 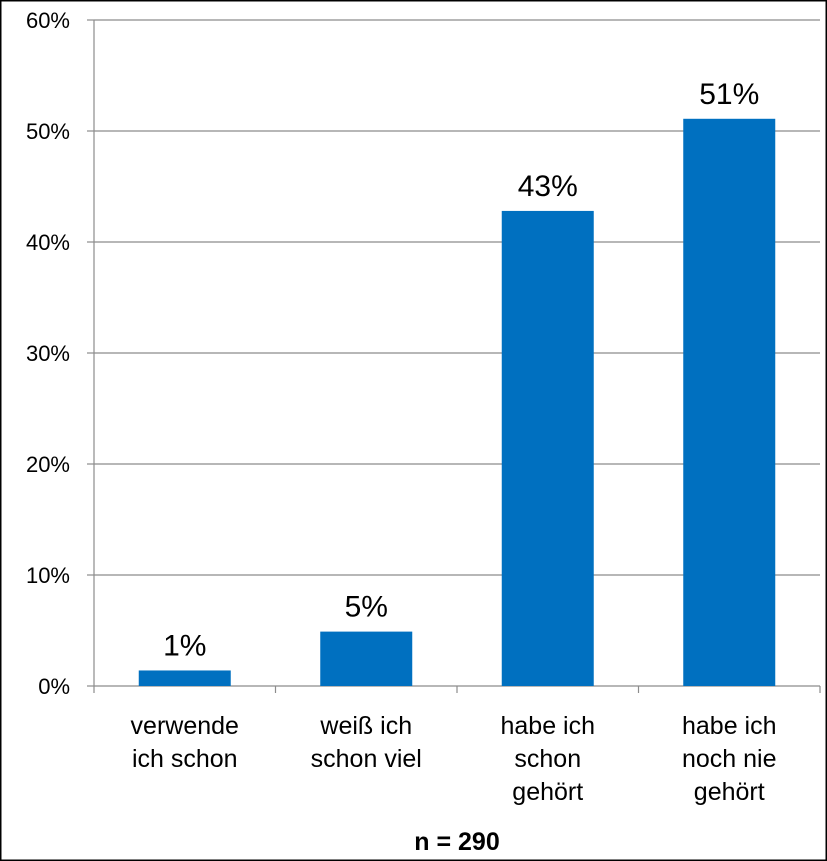 I want to click on y-tick-label: 60%, so click(x=48, y=20).